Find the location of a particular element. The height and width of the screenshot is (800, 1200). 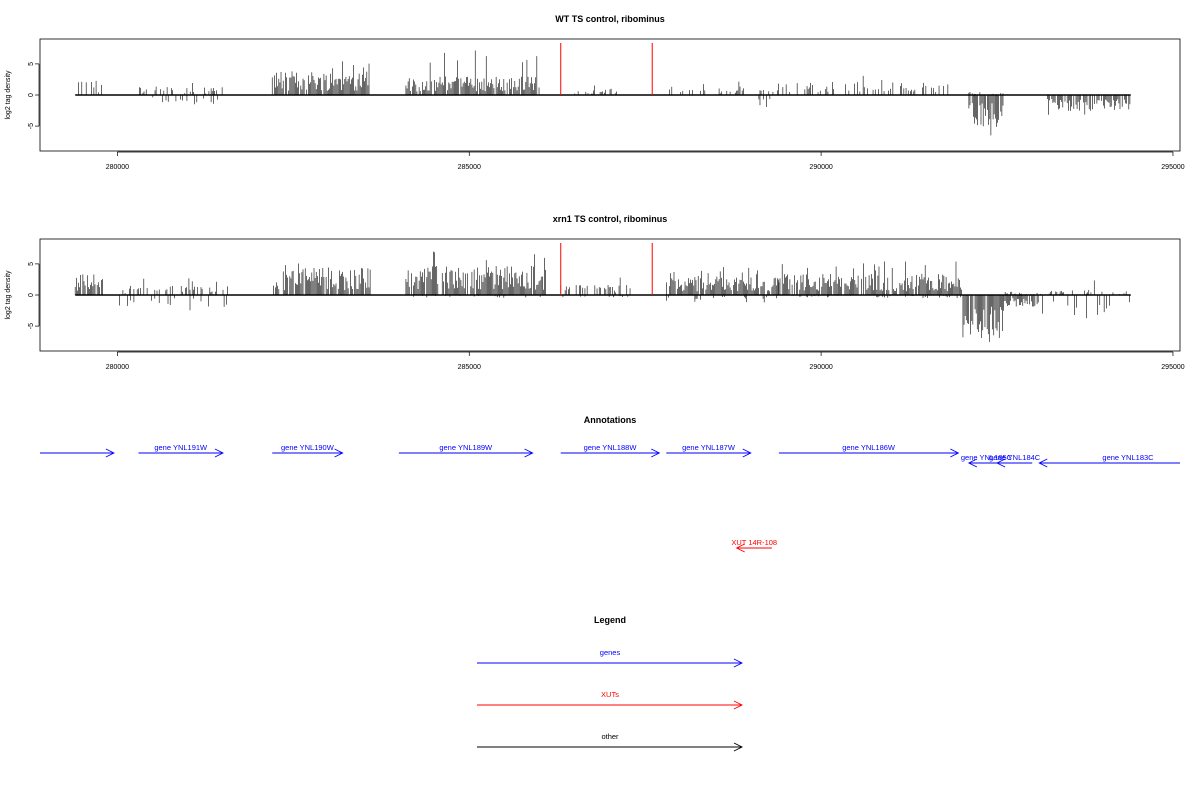

gene-label: gene YNL191W is located at coordinates (181, 447).